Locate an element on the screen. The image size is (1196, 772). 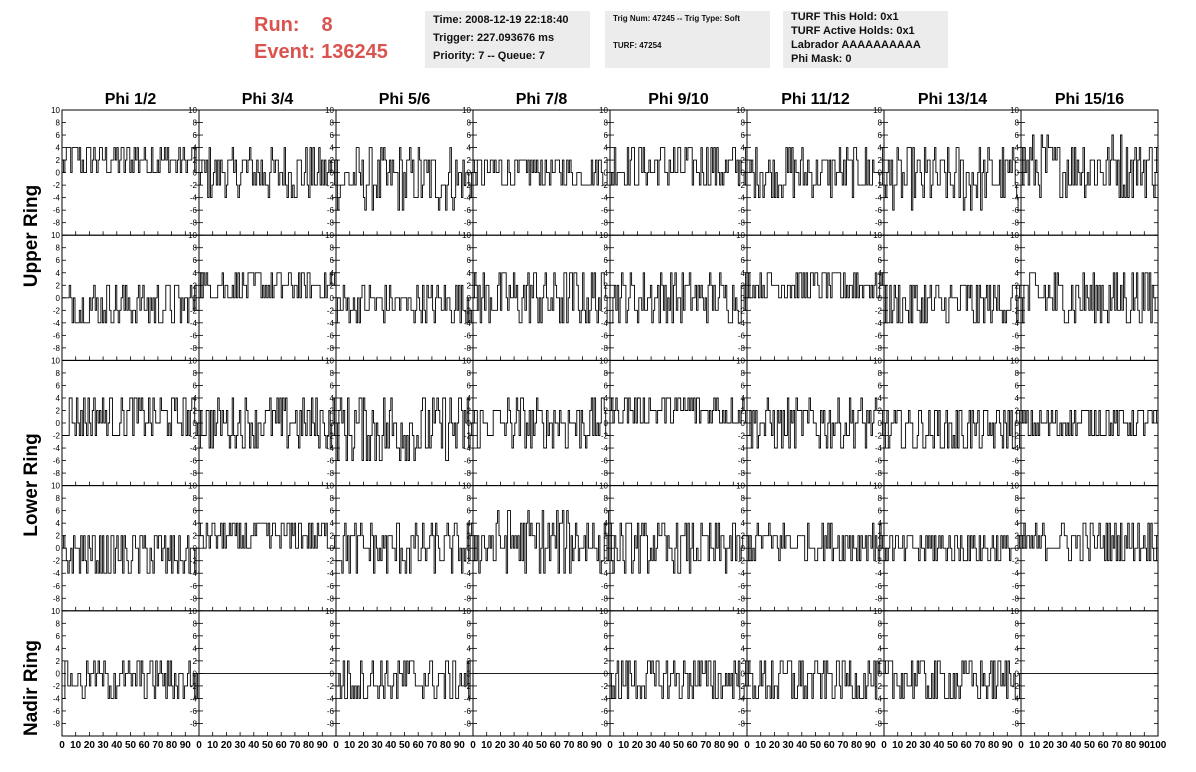
x-tick-label: 0 is located at coordinates (610, 745).